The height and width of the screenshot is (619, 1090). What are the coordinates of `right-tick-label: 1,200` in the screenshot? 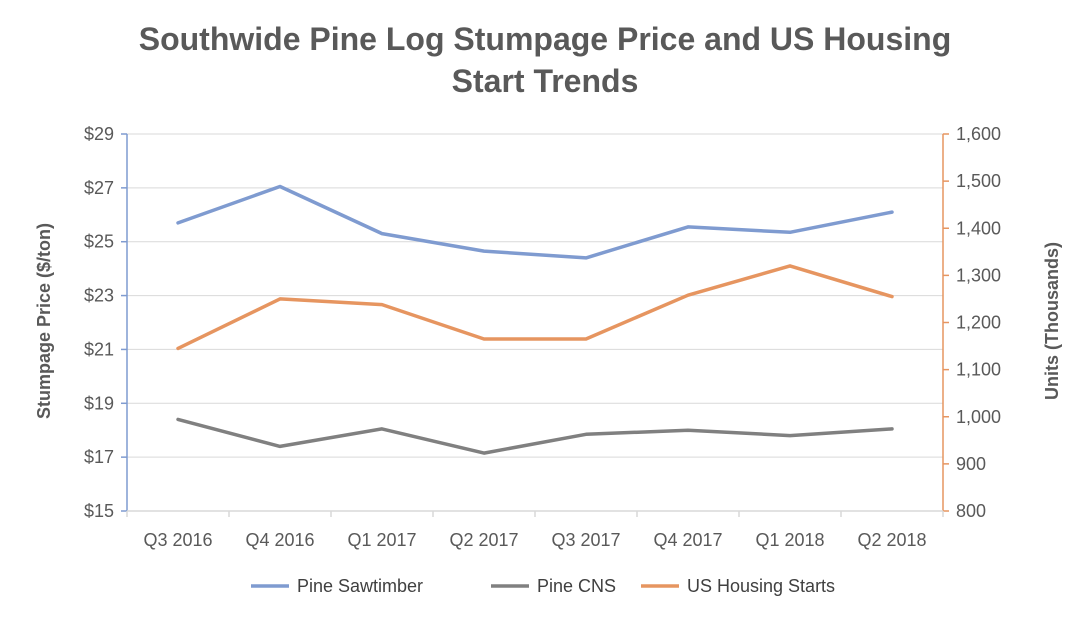 It's located at (978, 323).